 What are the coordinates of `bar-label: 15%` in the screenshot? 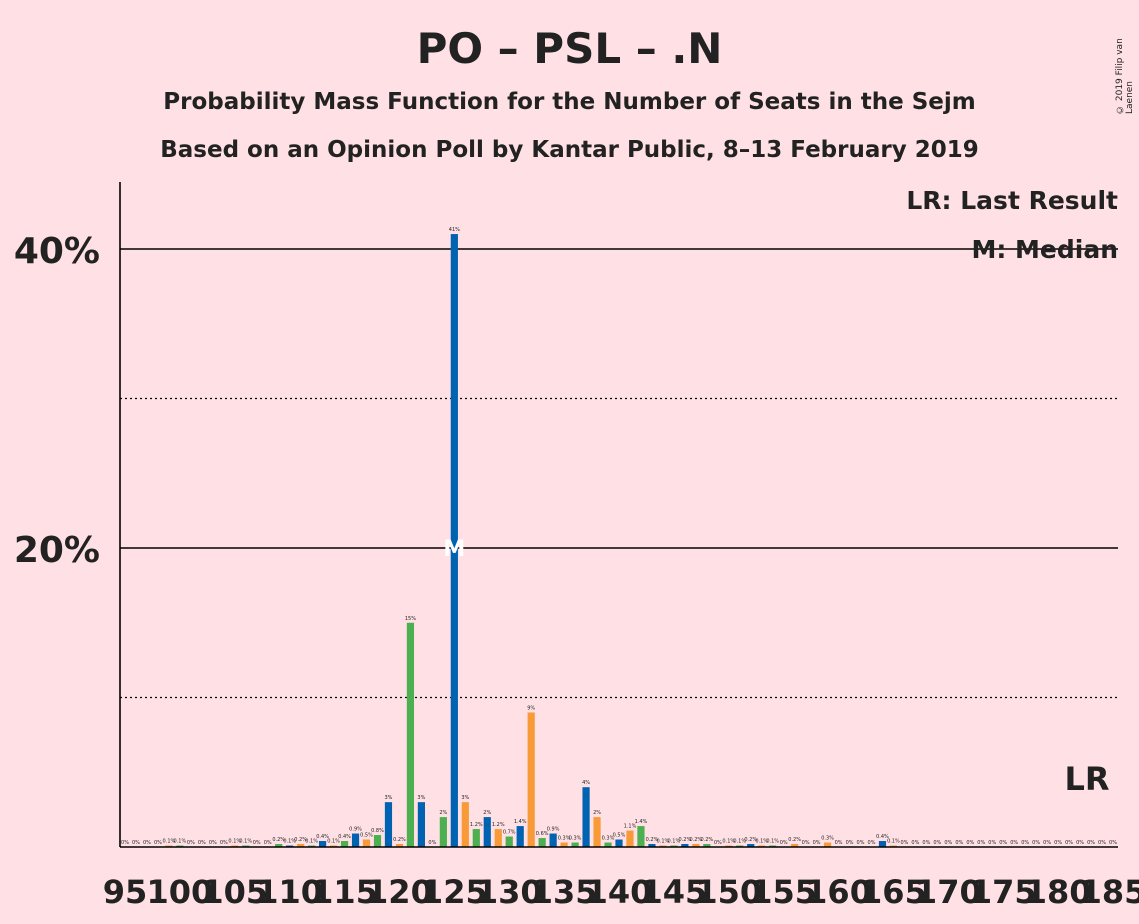 It's located at (410, 619).